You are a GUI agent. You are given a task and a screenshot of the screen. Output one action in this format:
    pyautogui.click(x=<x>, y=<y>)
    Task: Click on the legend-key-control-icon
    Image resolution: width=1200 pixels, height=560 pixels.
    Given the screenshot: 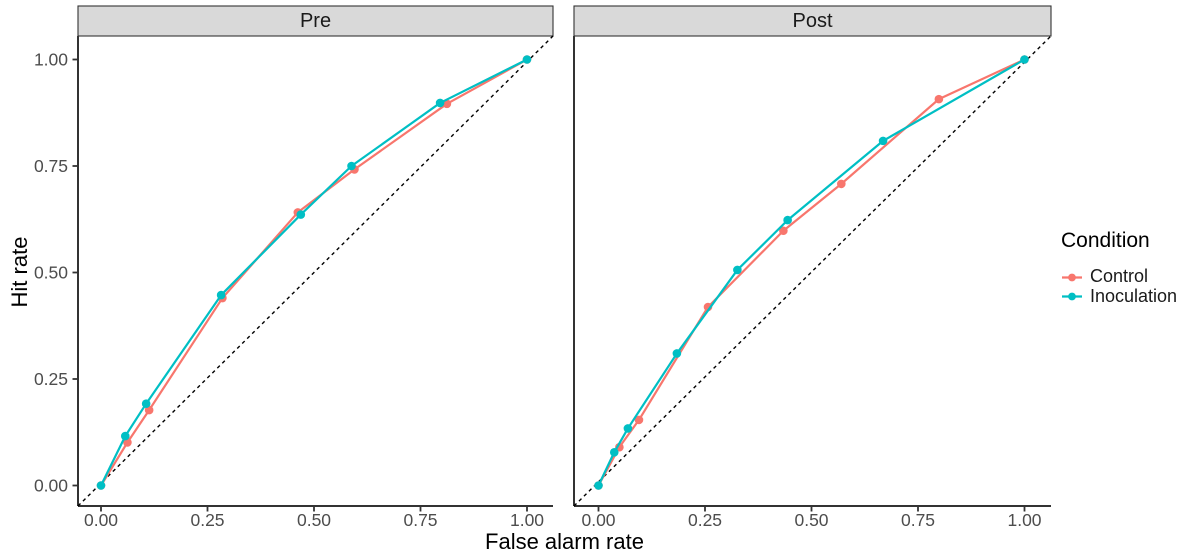 What is the action you would take?
    pyautogui.click(x=1072, y=277)
    